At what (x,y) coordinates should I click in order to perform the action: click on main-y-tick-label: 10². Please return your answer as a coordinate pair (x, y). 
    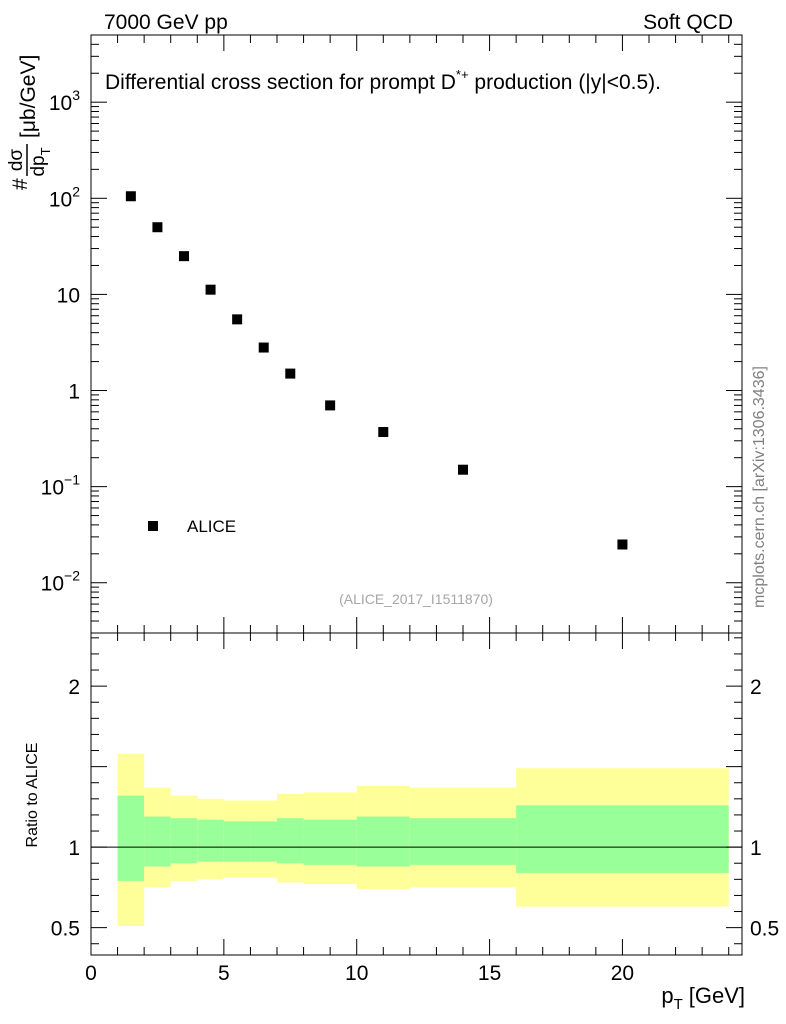
    Looking at the image, I should click on (64, 197).